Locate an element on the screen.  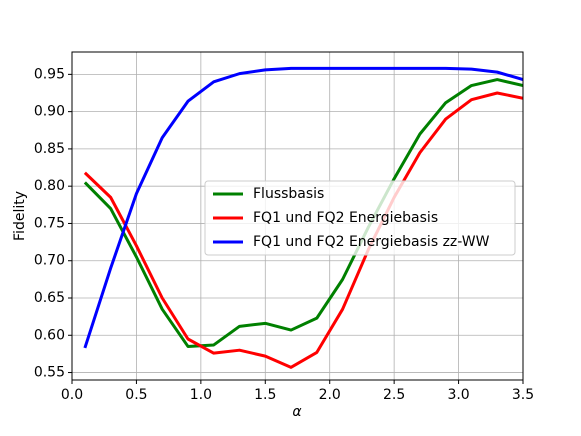
y-tick-label: 0.85 is located at coordinates (49, 149).